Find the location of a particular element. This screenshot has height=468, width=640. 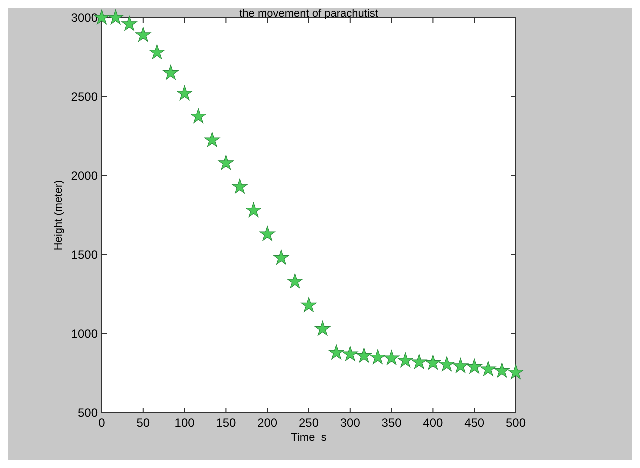

x-tick-label: 500 is located at coordinates (516, 423).